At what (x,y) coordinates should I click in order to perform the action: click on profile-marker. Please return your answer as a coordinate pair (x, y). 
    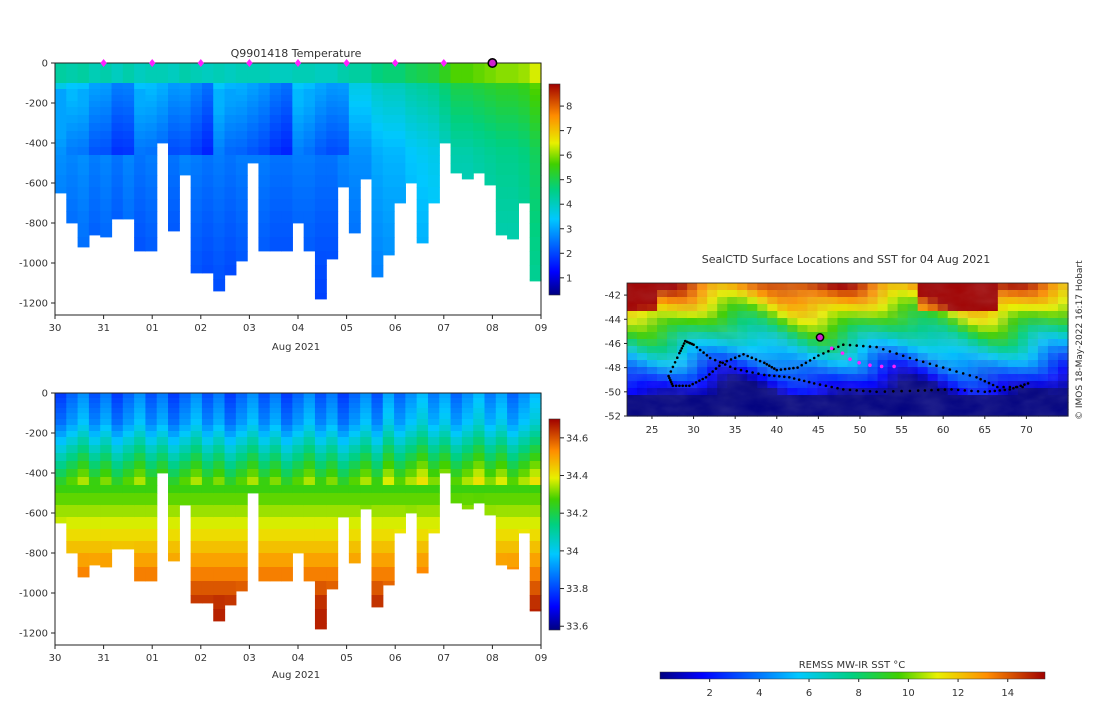
    Looking at the image, I should click on (200, 63).